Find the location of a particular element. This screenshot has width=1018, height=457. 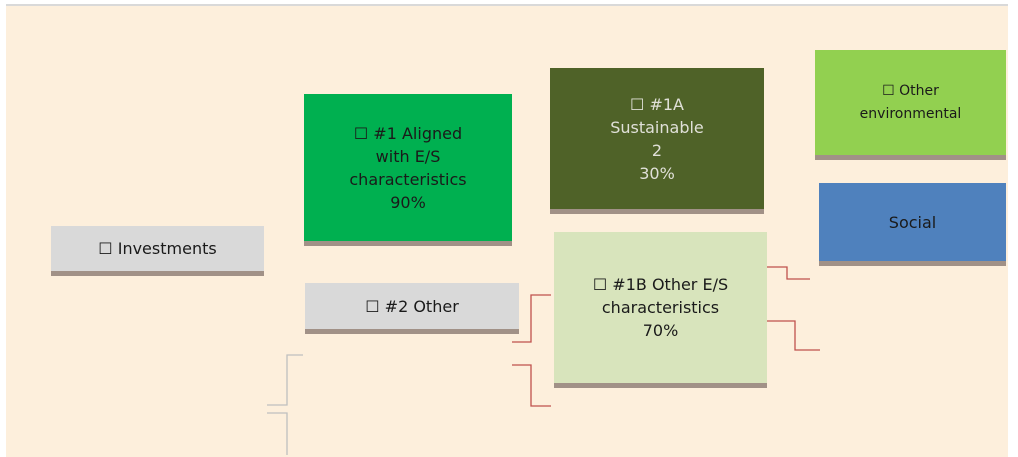

node-box: ☐ Other environmental is located at coordinates (910, 105).